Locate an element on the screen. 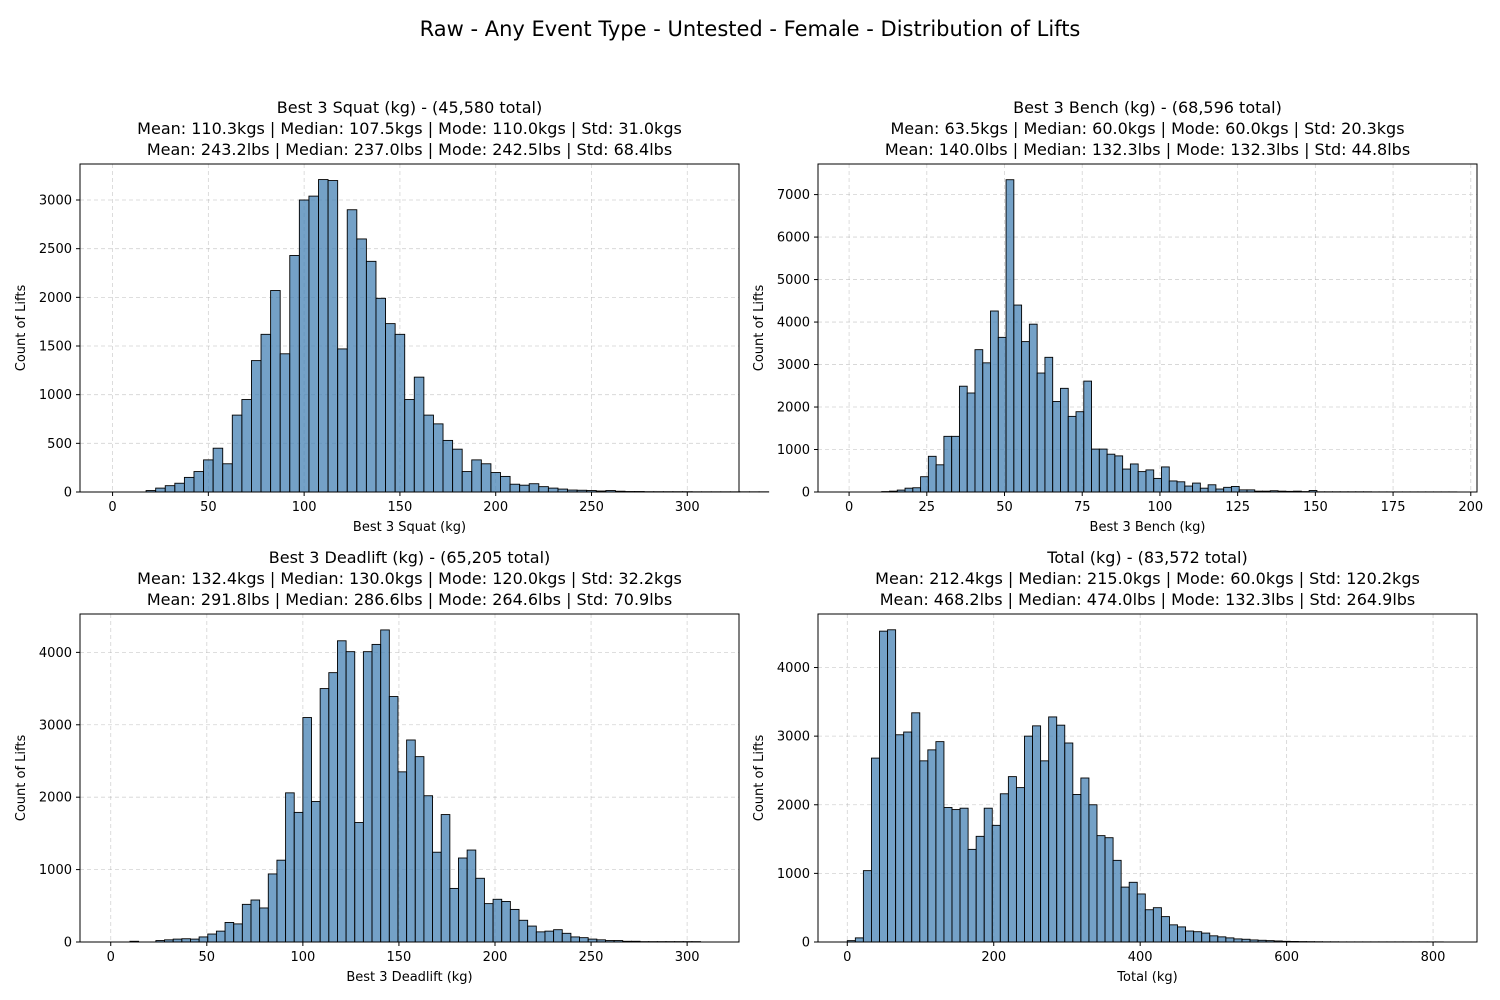  y-tick-label: 1000 is located at coordinates (793, 874).